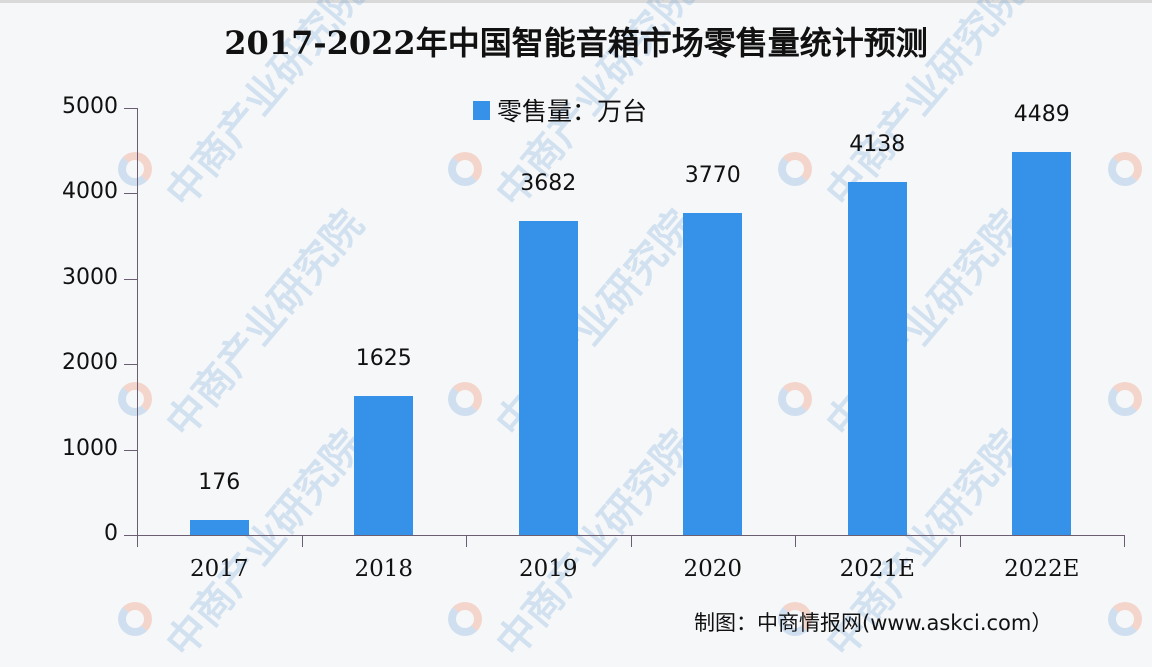 This screenshot has height=667, width=1152. What do you see at coordinates (1041, 114) in the screenshot?
I see `bar-value-label: 4489` at bounding box center [1041, 114].